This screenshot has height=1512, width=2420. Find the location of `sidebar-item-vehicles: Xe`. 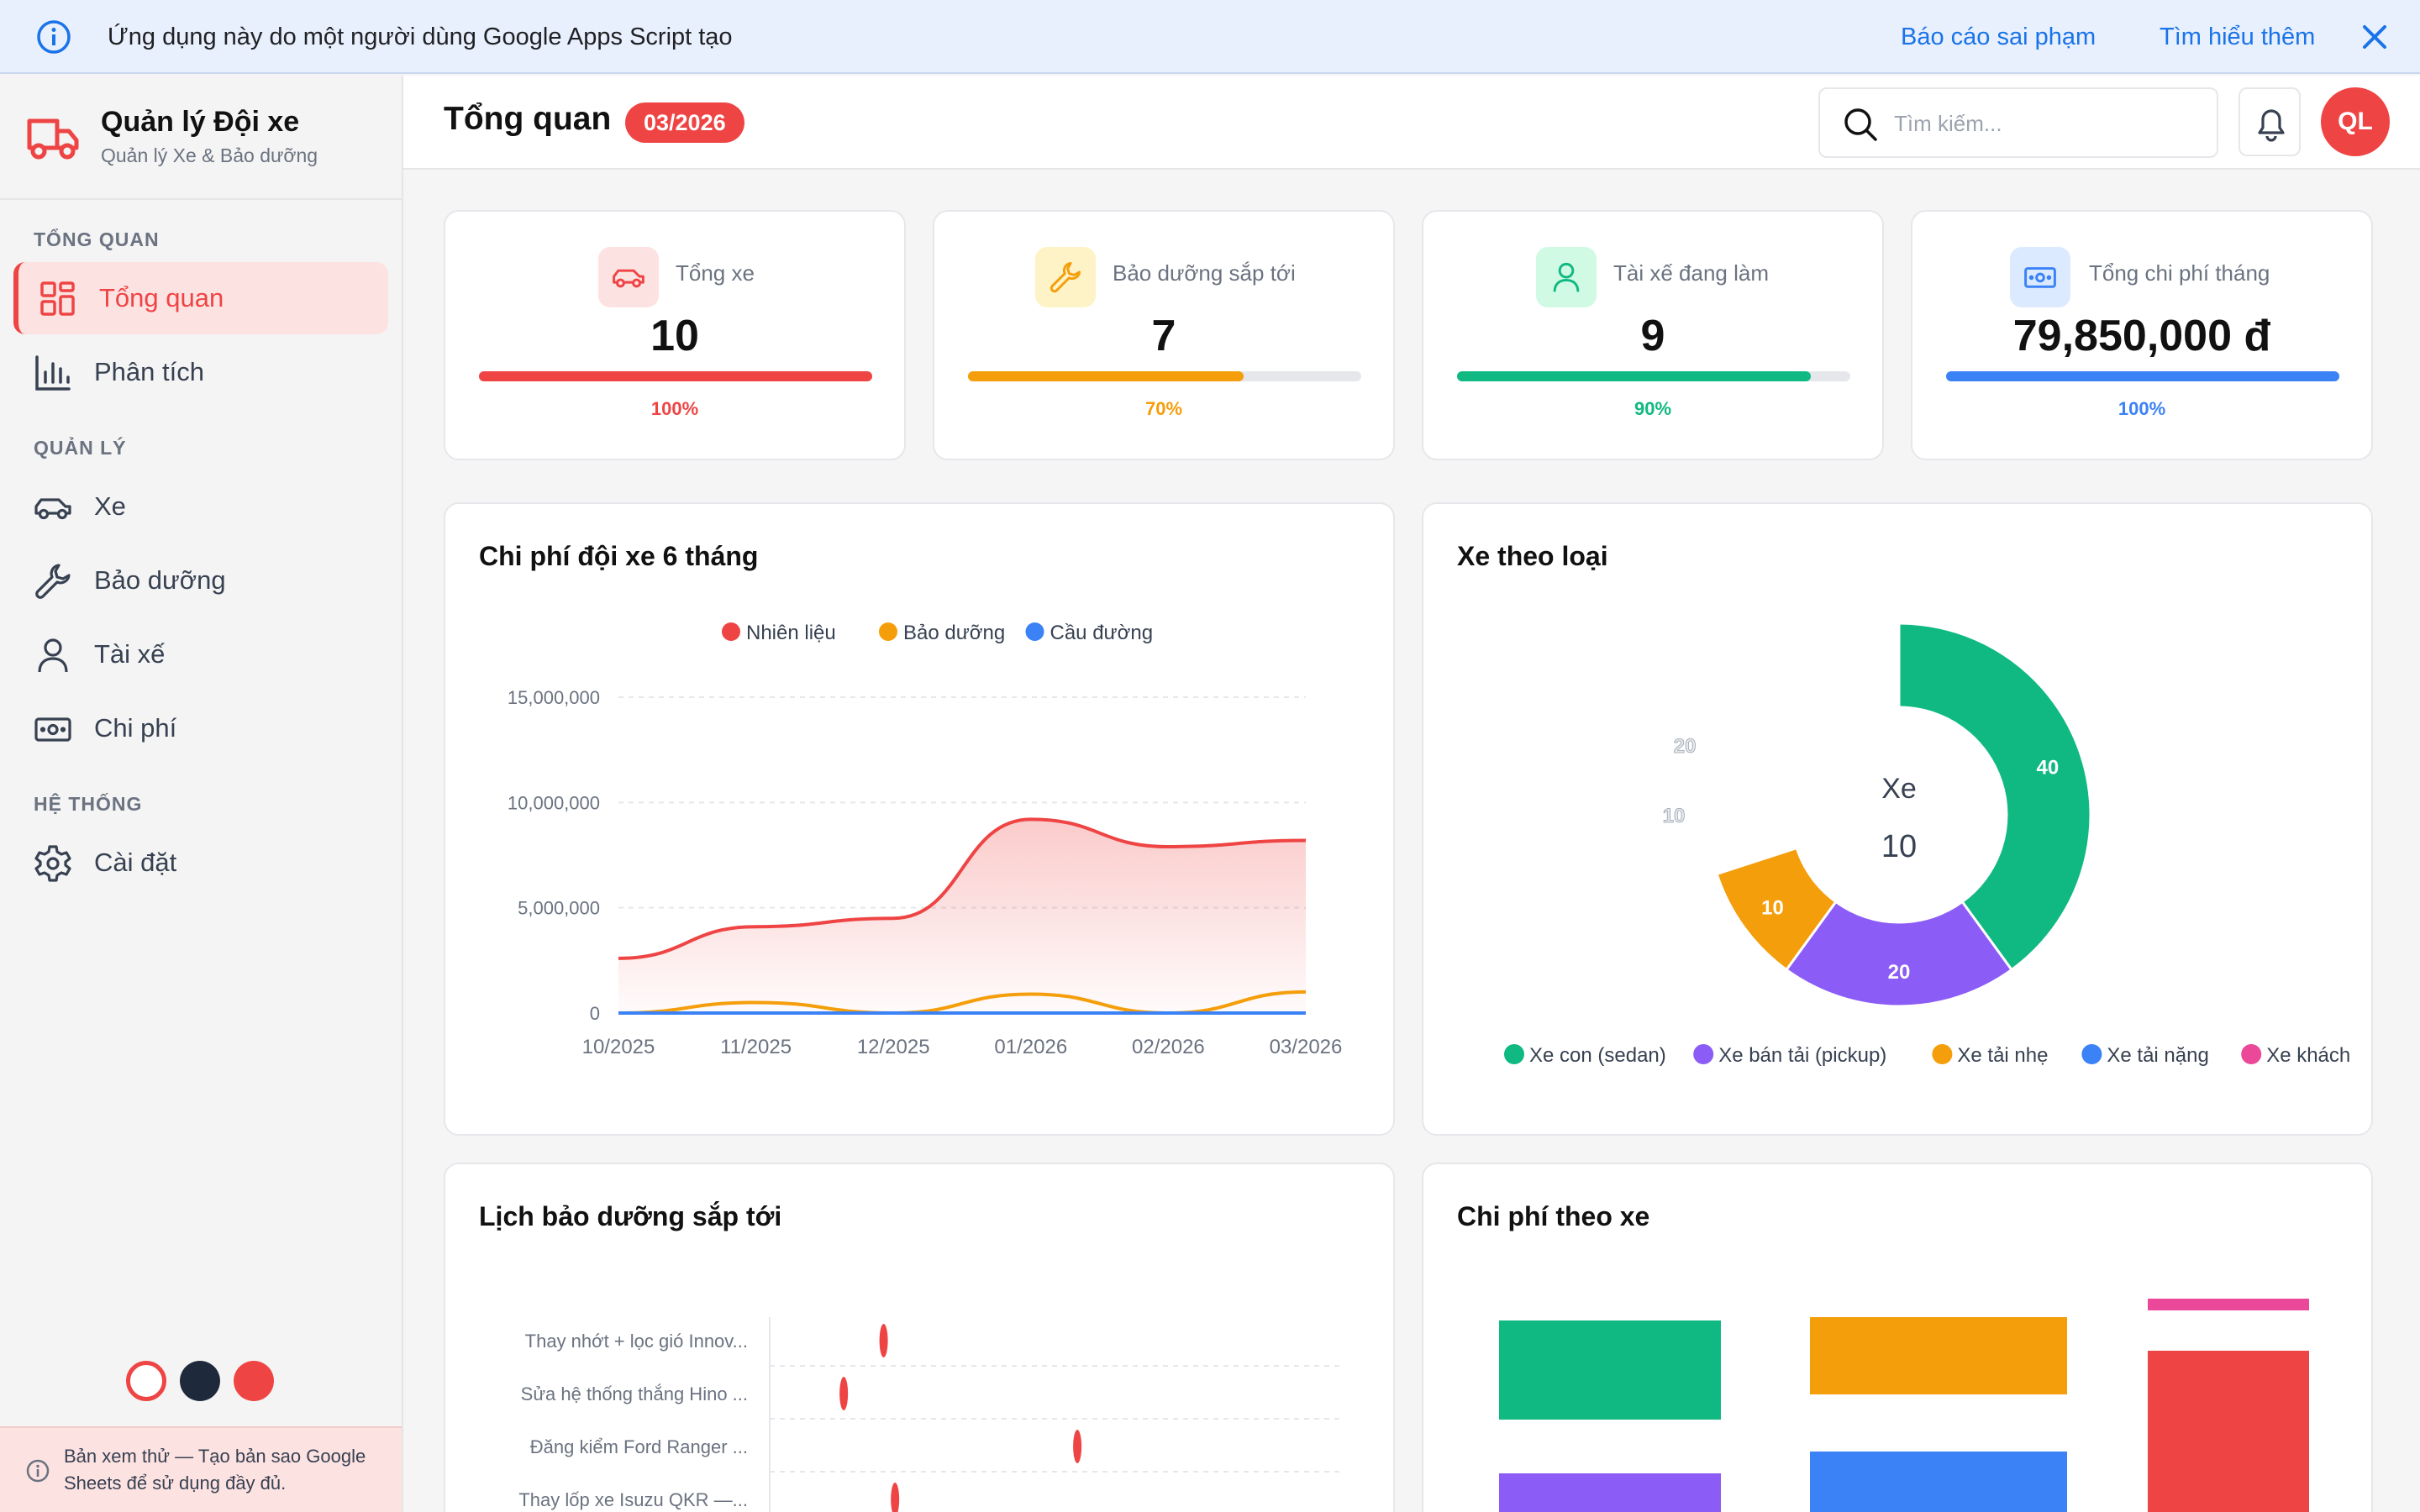

sidebar-item-vehicles: Xe is located at coordinates (200, 506).